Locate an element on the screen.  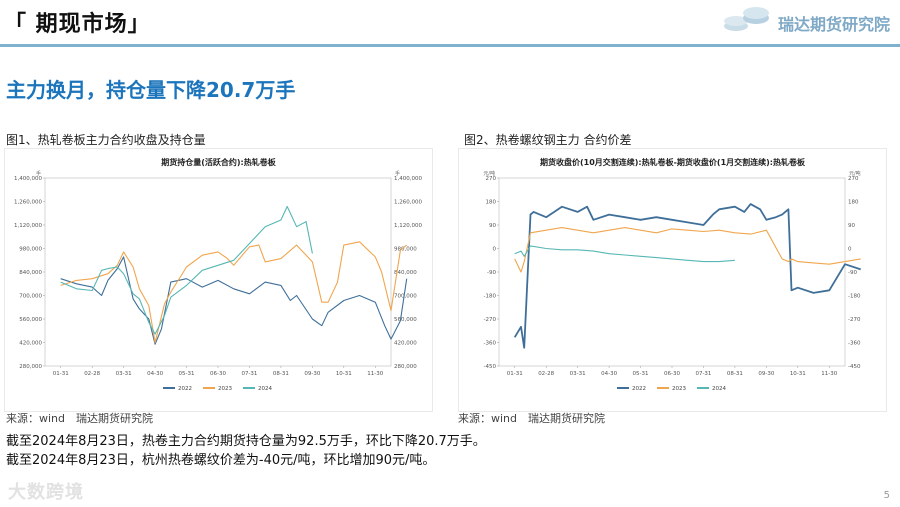
brand-logo: 瑞达期货研究院 is located at coordinates (807, 20).